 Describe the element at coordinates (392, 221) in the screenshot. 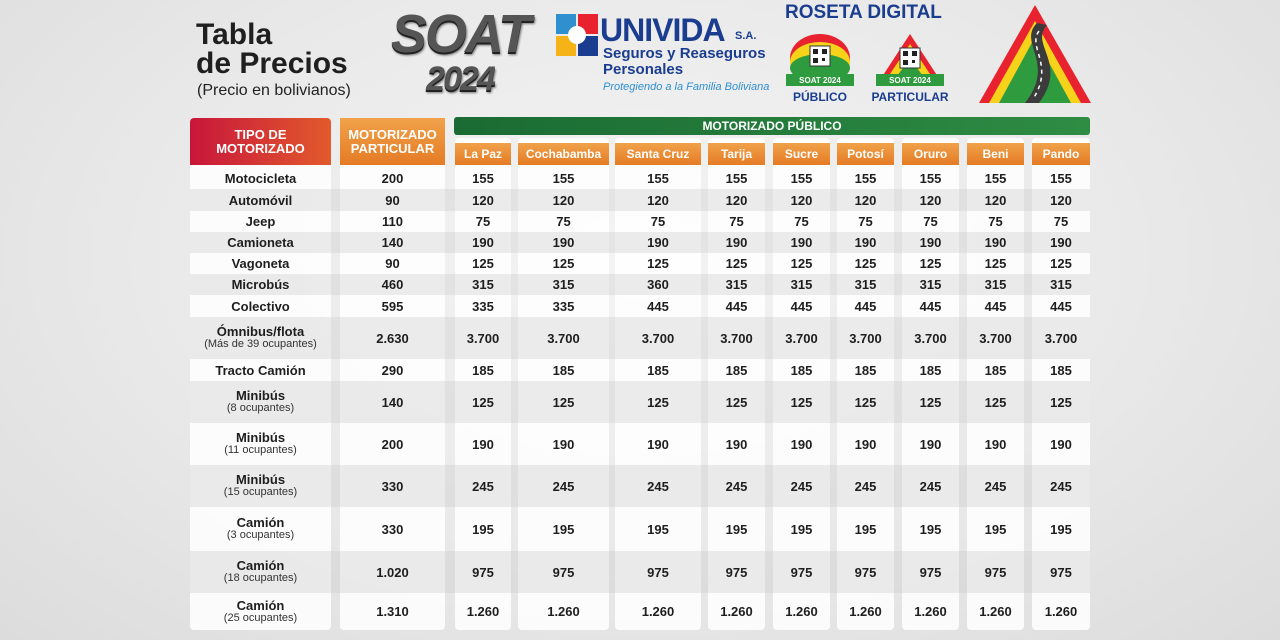

I see `cell-particular: 110` at that location.